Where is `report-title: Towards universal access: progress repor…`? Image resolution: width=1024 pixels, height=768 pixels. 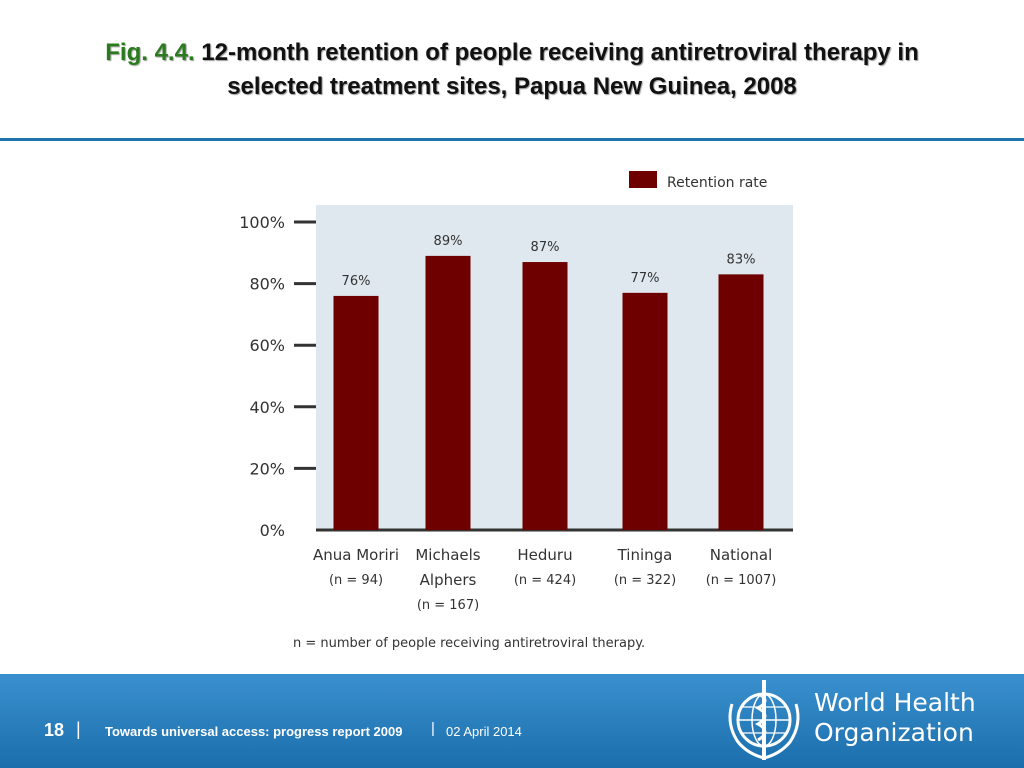
report-title: Towards universal access: progress repor… is located at coordinates (254, 731).